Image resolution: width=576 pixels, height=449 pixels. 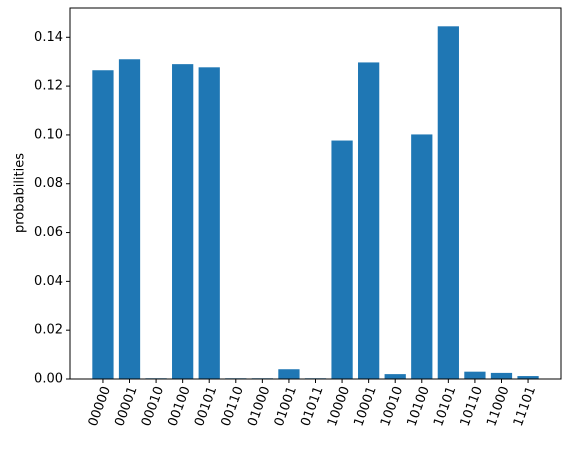 What do you see at coordinates (525, 406) in the screenshot?
I see `x-tick-label: 11101` at bounding box center [525, 406].